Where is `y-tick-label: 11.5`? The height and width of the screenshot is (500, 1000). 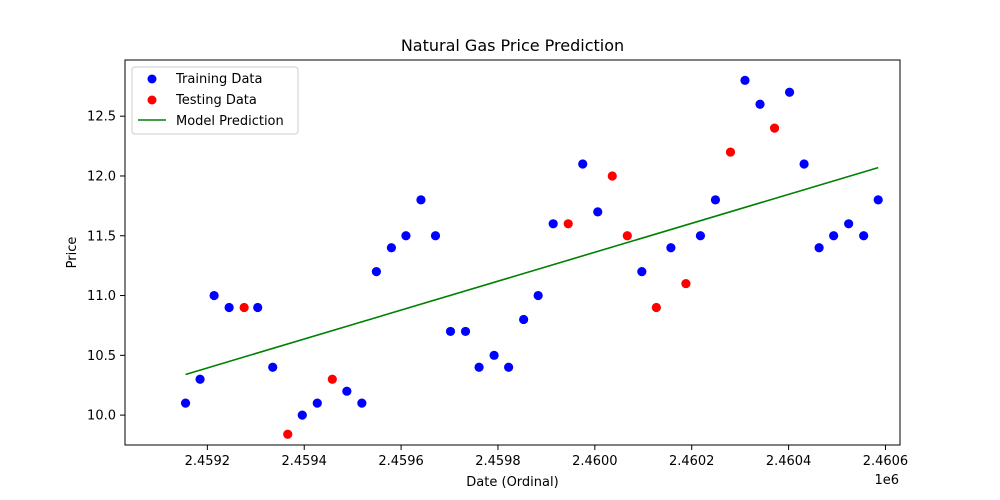 y-tick-label: 11.5 is located at coordinates (101, 236).